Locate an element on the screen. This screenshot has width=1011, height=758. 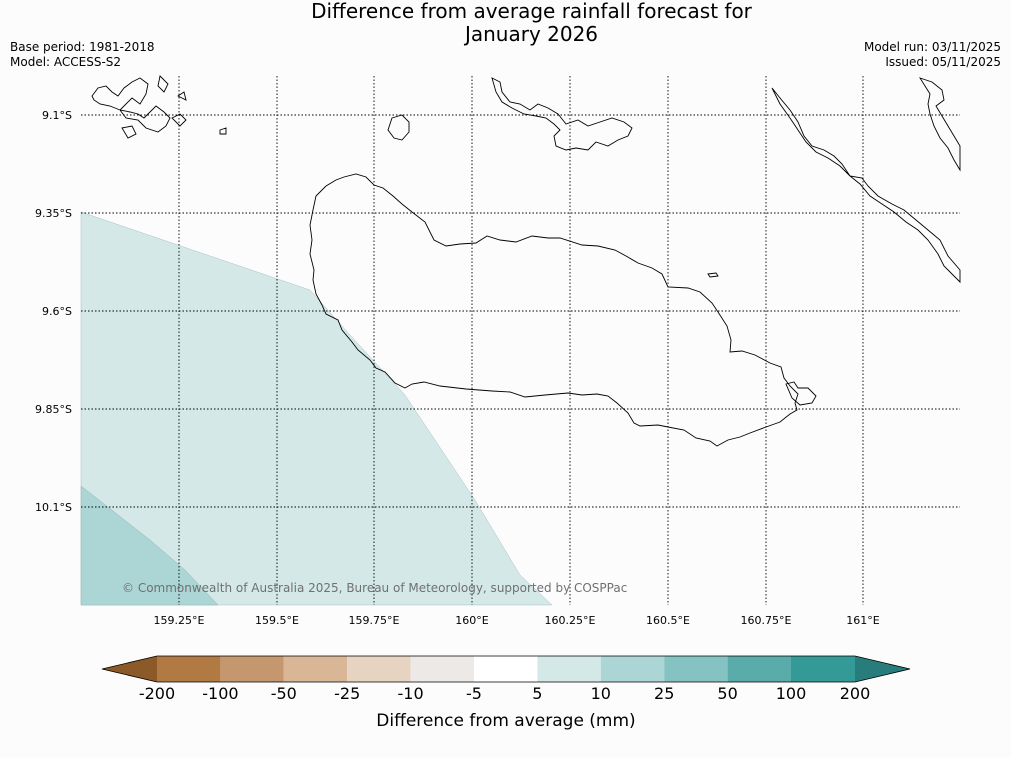
colorbar-outline is located at coordinates (506, 669).